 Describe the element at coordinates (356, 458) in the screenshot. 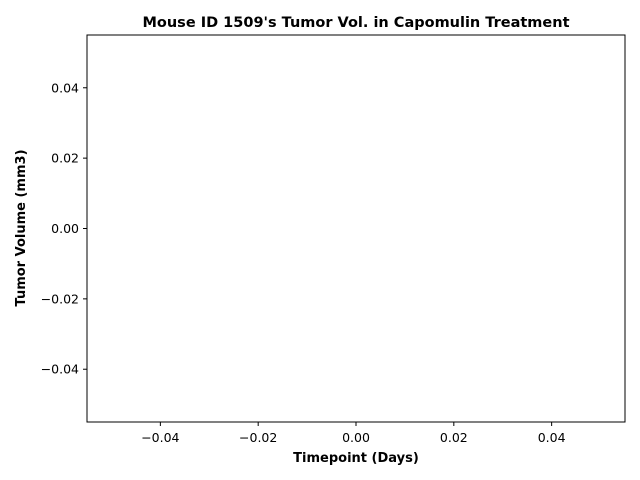

I see `x-axis-label: Timepoint (Days)` at that location.